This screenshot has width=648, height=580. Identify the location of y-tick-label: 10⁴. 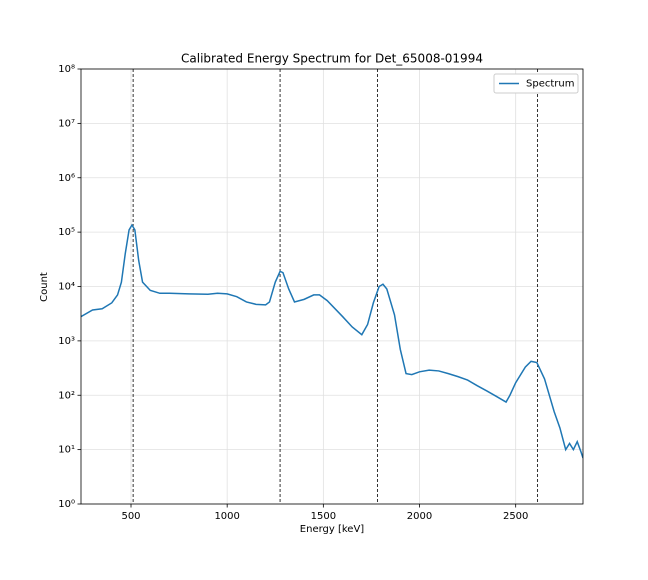
(66, 287).